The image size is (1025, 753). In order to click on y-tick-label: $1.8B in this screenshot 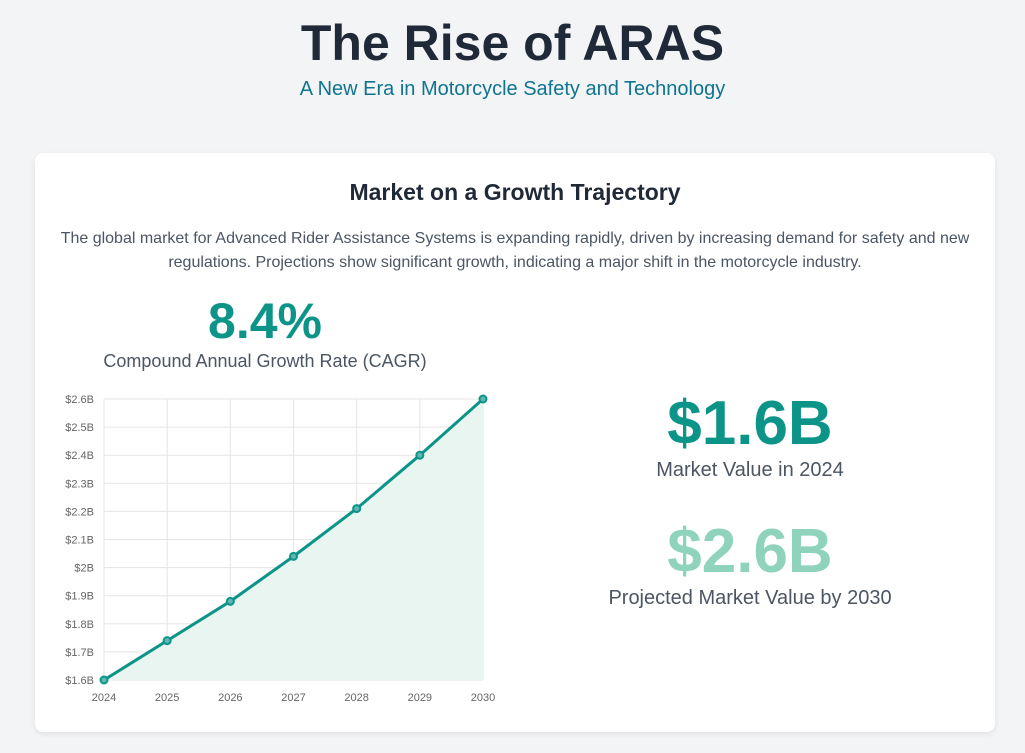, I will do `click(79, 625)`.